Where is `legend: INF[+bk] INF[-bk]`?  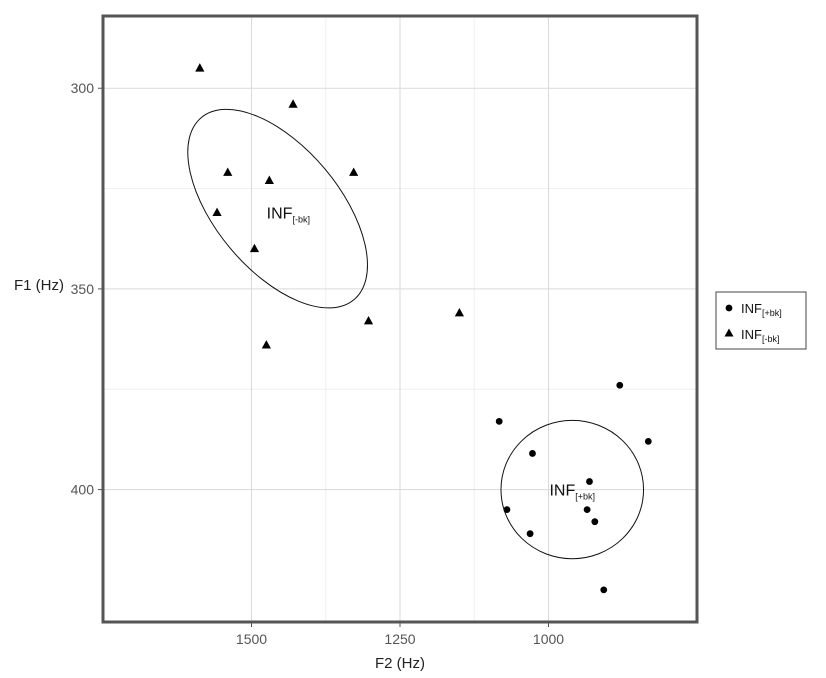
legend: INF[+bk] INF[-bk] is located at coordinates (761, 320).